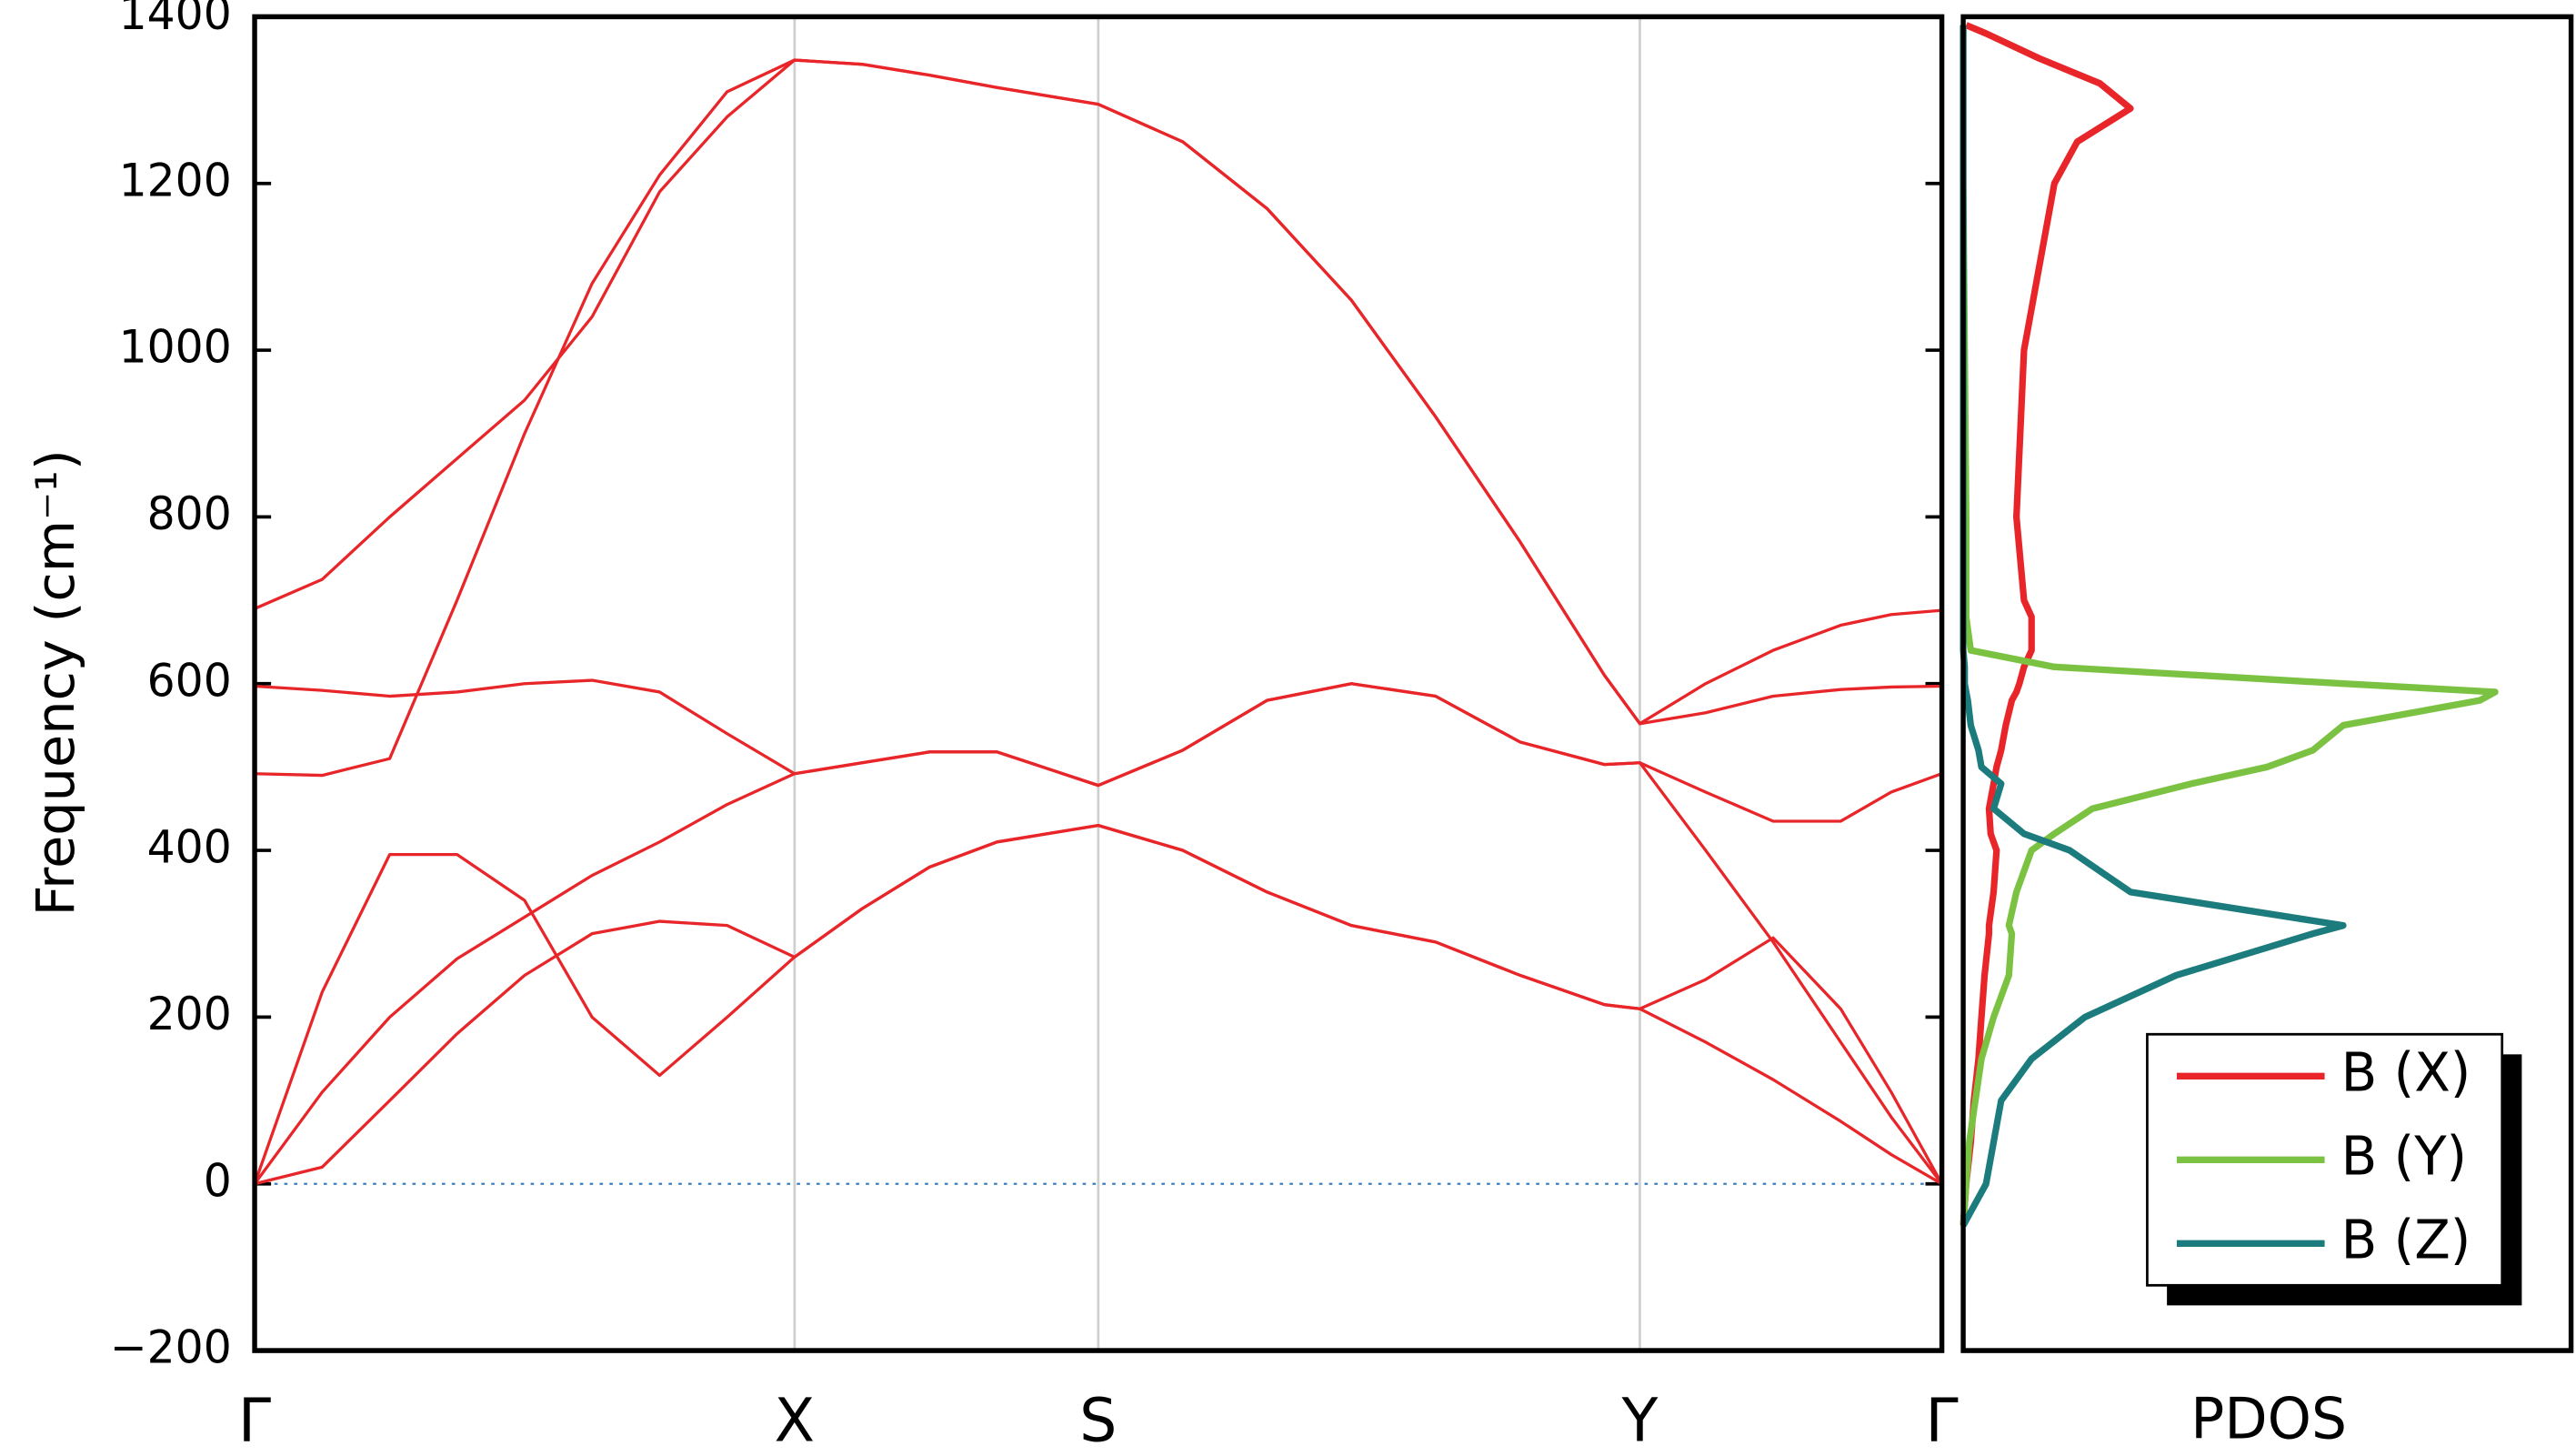 Image resolution: width=2576 pixels, height=1456 pixels. I want to click on x-axis-label: PDOS, so click(2268, 1419).